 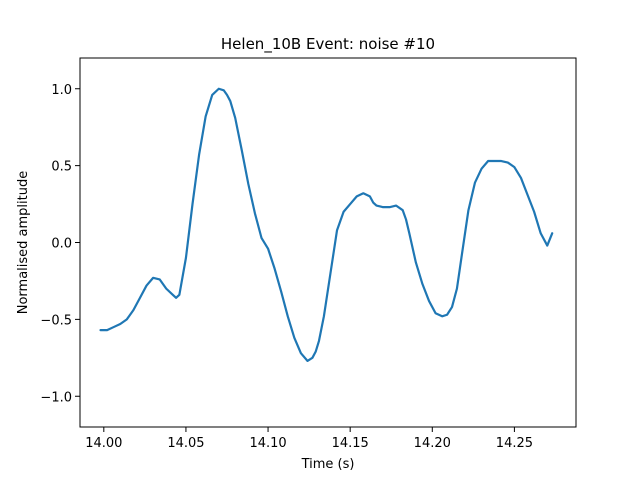 I want to click on x-axis-label: Time (s), so click(x=328, y=464).